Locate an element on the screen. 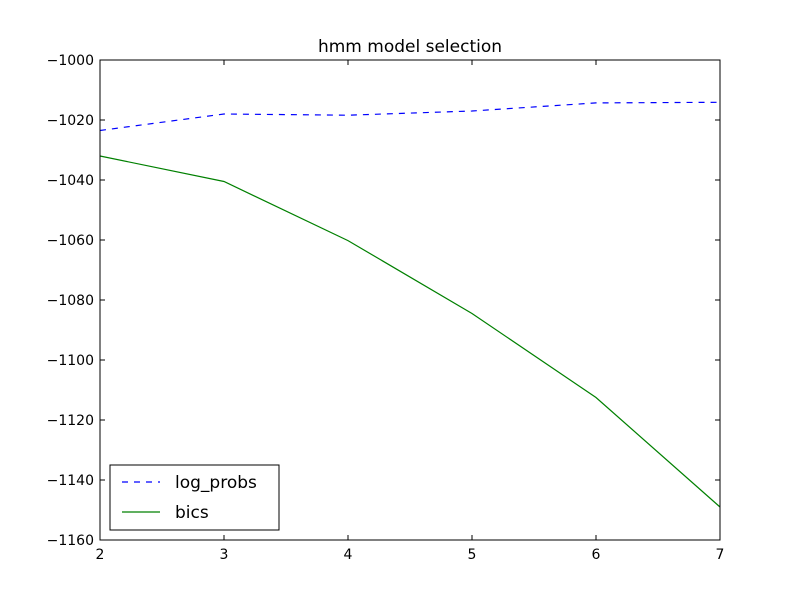 This screenshot has width=800, height=600. y-tick-label: −1040 is located at coordinates (70, 181).